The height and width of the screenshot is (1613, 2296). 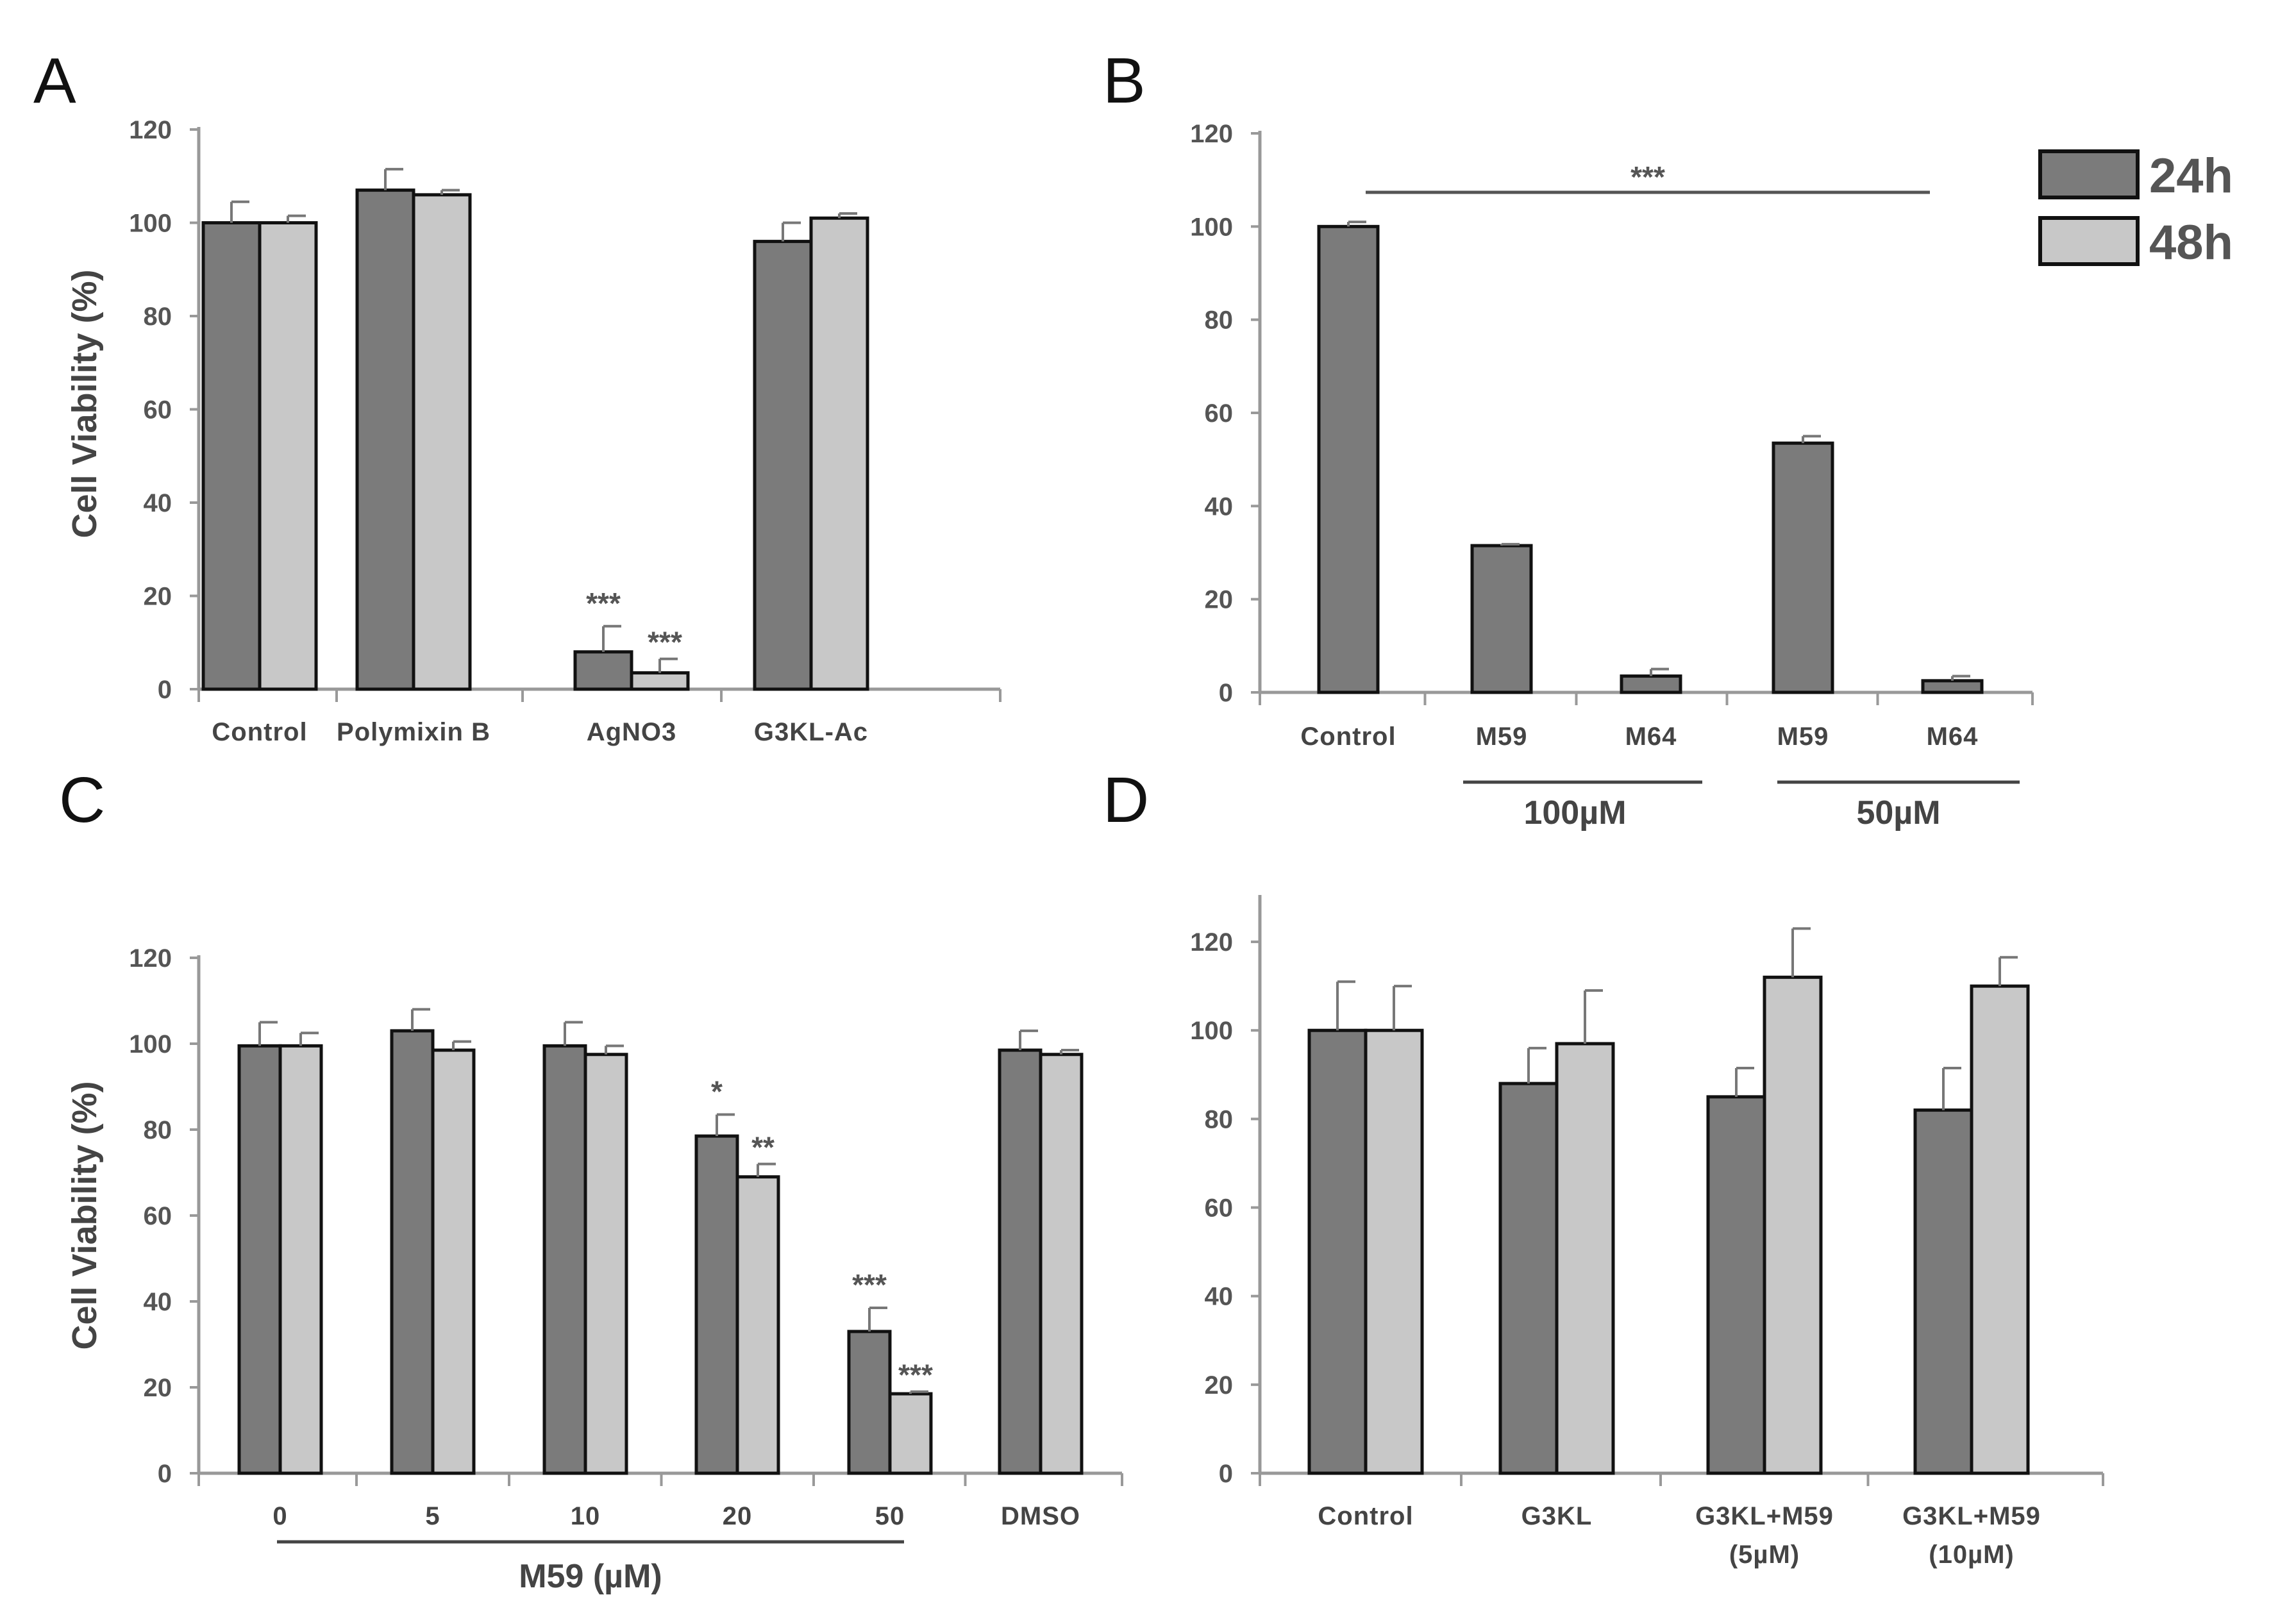 I want to click on legend-swatch-48h, so click(x=2089, y=241).